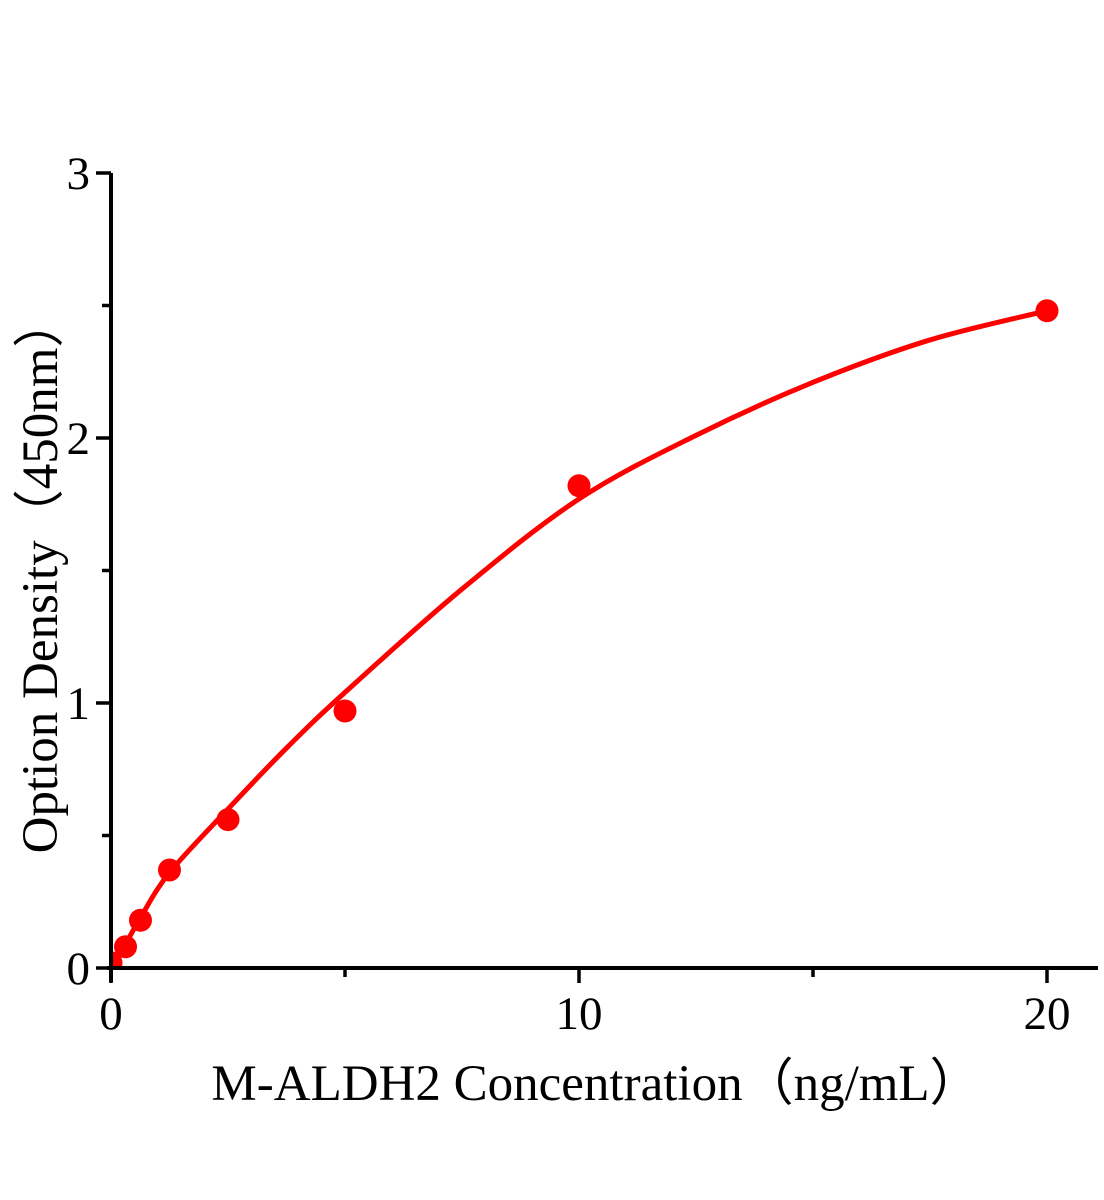  Describe the element at coordinates (1047, 1014) in the screenshot. I see `x-tick-label: 20` at that location.